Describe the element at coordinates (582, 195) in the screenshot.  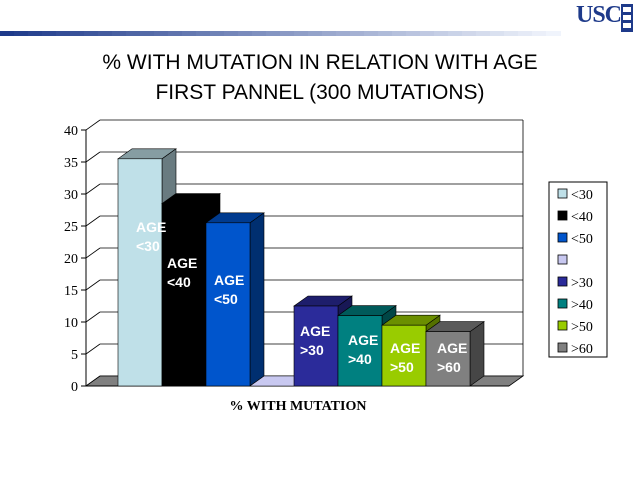
I see `legend-label: <30` at that location.